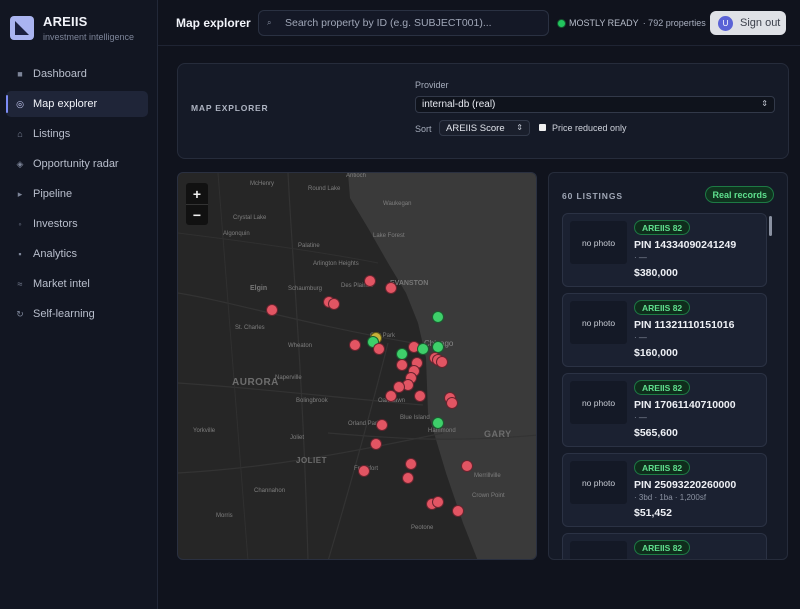 The width and height of the screenshot is (800, 609). What do you see at coordinates (77, 194) in the screenshot?
I see `sidebar-item-pipeline: ▸ Pipeline` at bounding box center [77, 194].